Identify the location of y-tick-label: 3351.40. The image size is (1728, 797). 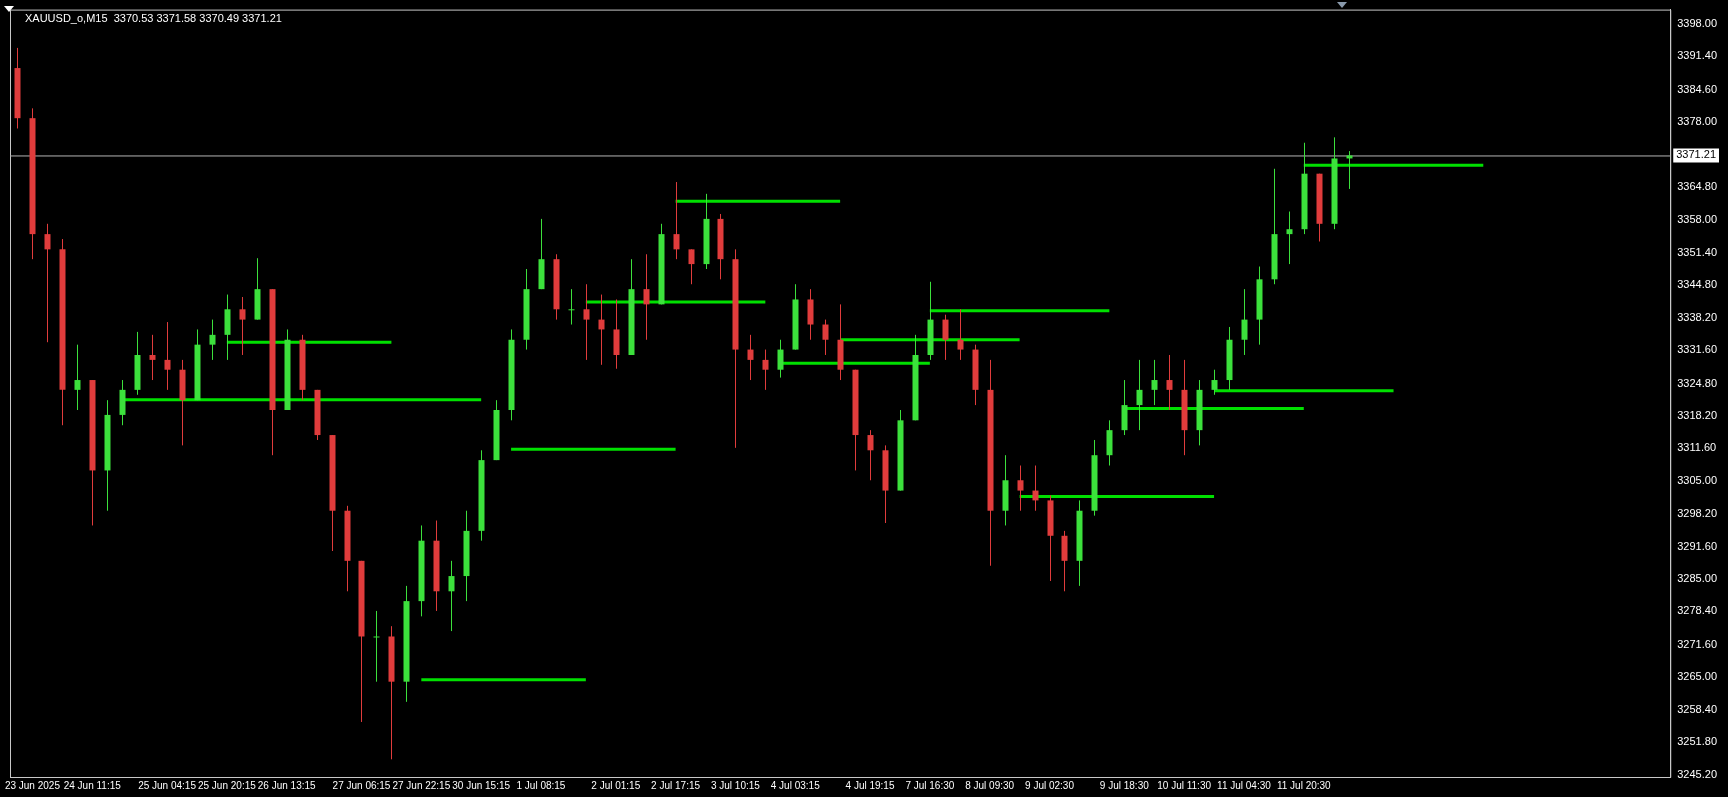
(1697, 251).